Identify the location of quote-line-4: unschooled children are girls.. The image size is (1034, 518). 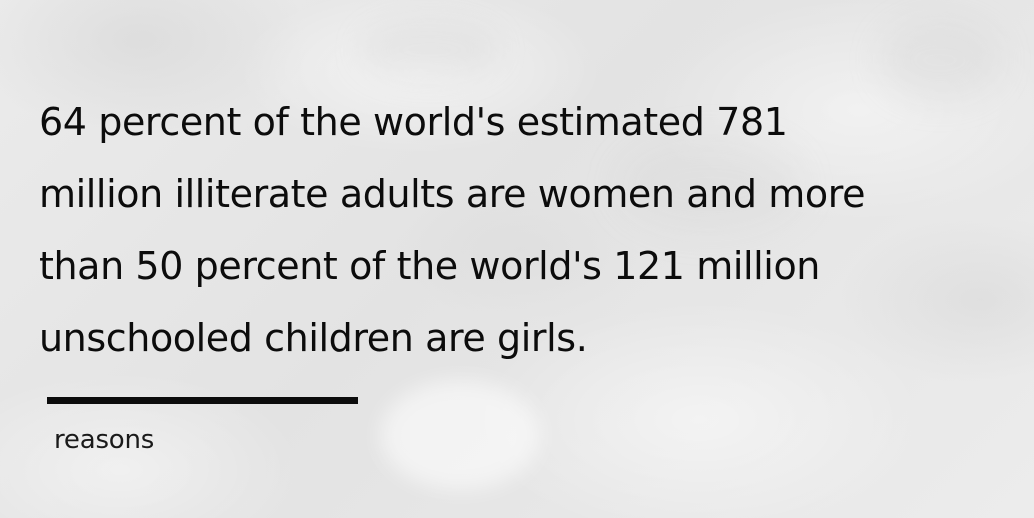
(313, 338).